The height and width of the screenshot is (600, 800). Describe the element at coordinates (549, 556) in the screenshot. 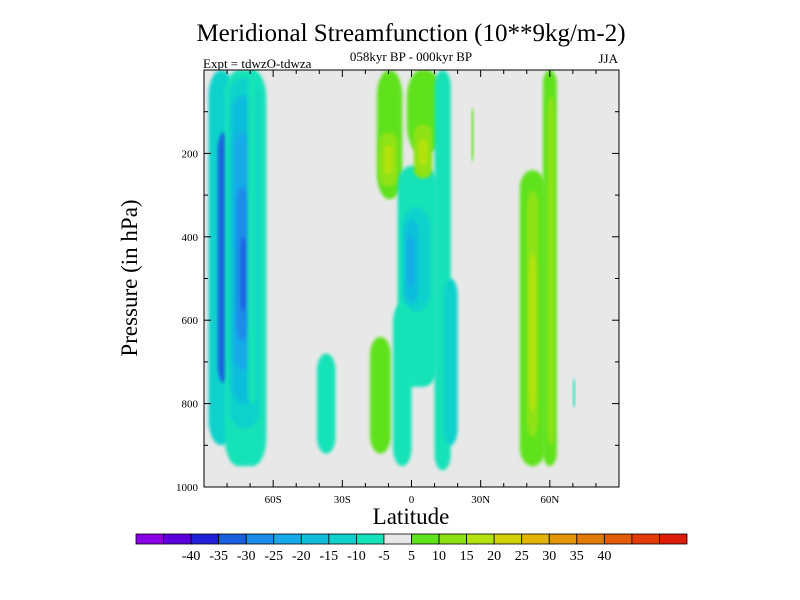

I see `colorbar-label: 30` at that location.